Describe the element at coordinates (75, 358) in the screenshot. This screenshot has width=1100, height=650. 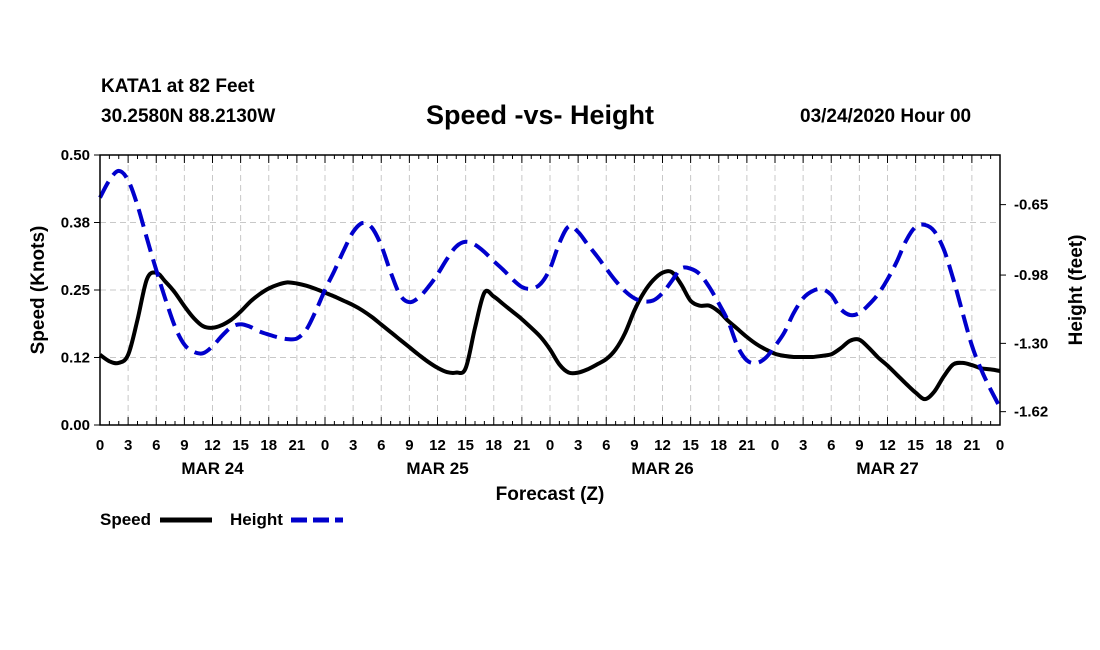
I see `y-tick-label: 0.12` at that location.